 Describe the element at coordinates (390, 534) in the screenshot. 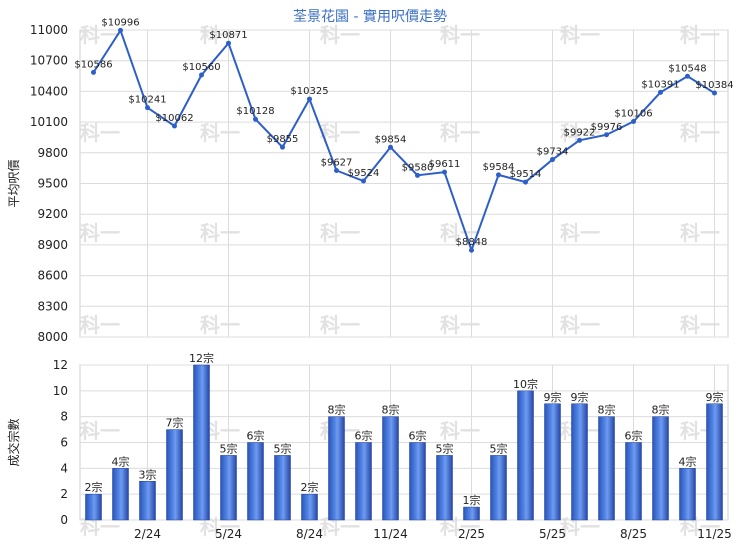

I see `x-axis-tick: 11/24` at that location.